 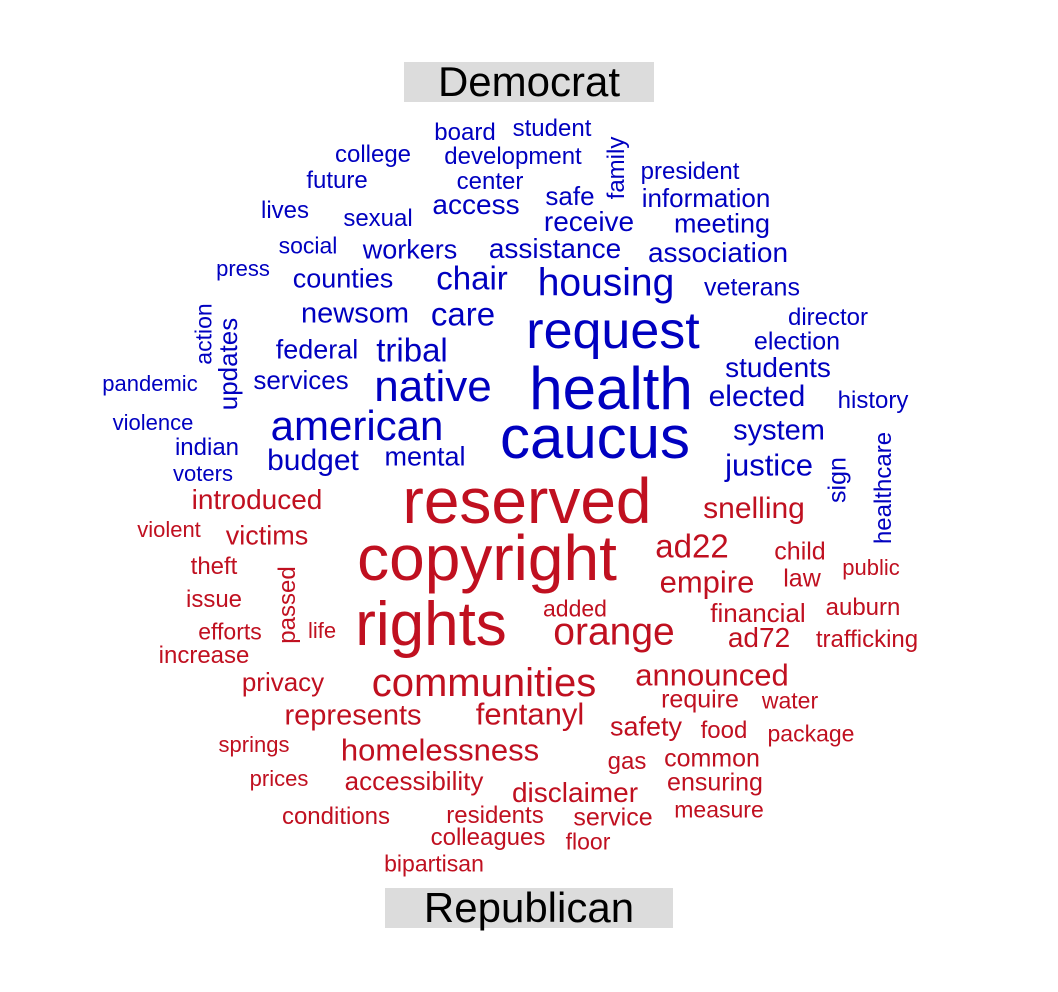 I want to click on word-issue: issue, so click(x=214, y=599).